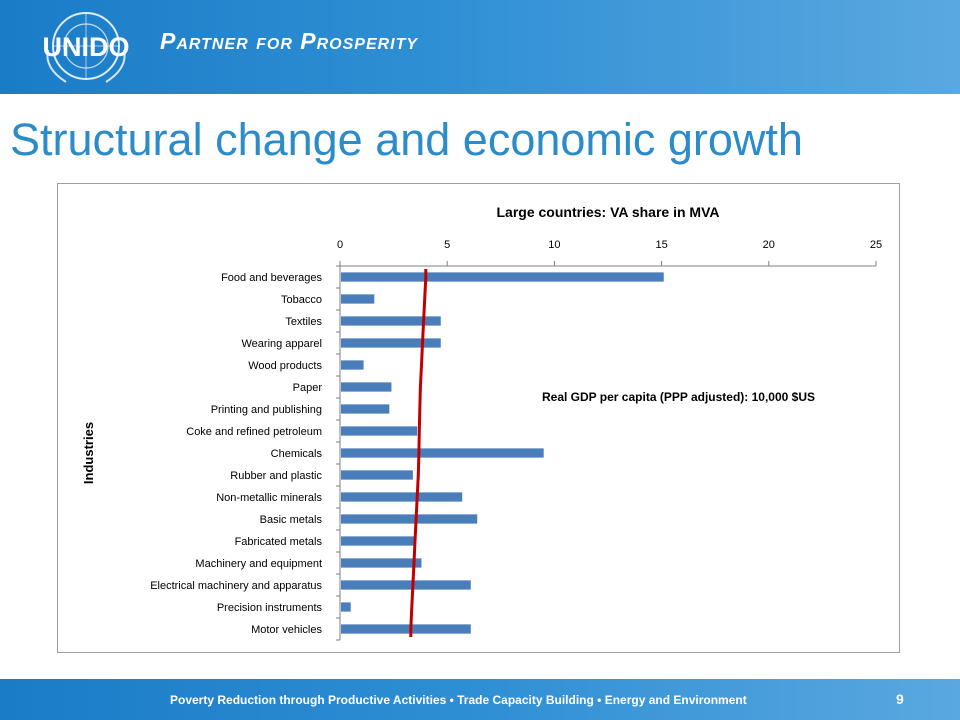  What do you see at coordinates (340, 245) in the screenshot?
I see `x-tick-label: 0` at bounding box center [340, 245].